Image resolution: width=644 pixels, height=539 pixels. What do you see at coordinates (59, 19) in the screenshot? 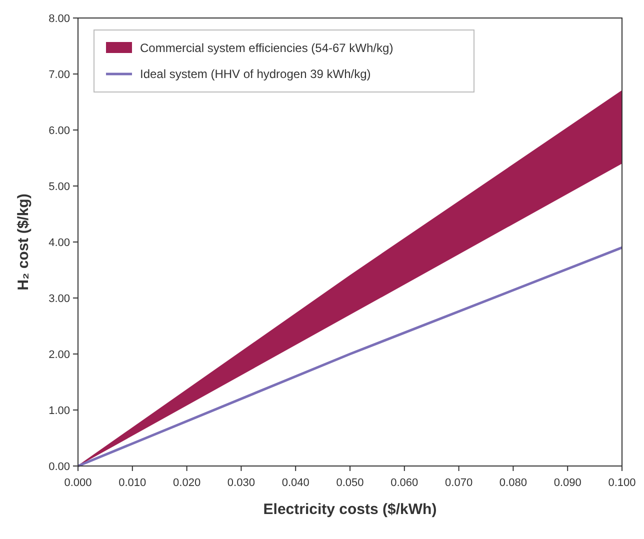
I see `y-tick-label: 8.00` at bounding box center [59, 19].